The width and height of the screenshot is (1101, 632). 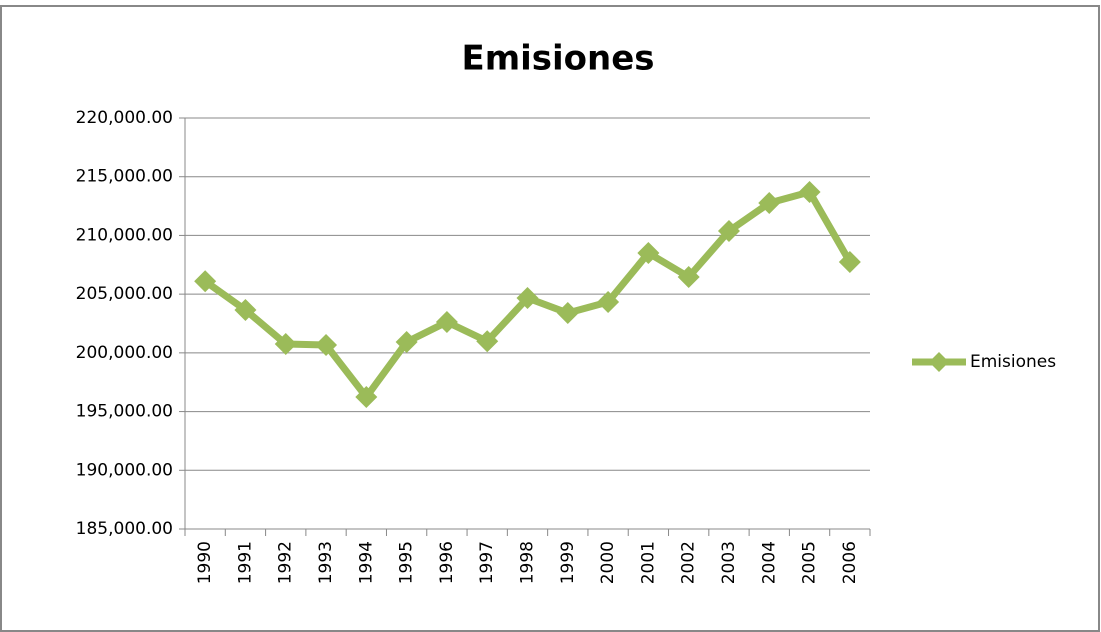 I want to click on x-tick-label: 2002, so click(x=689, y=562).